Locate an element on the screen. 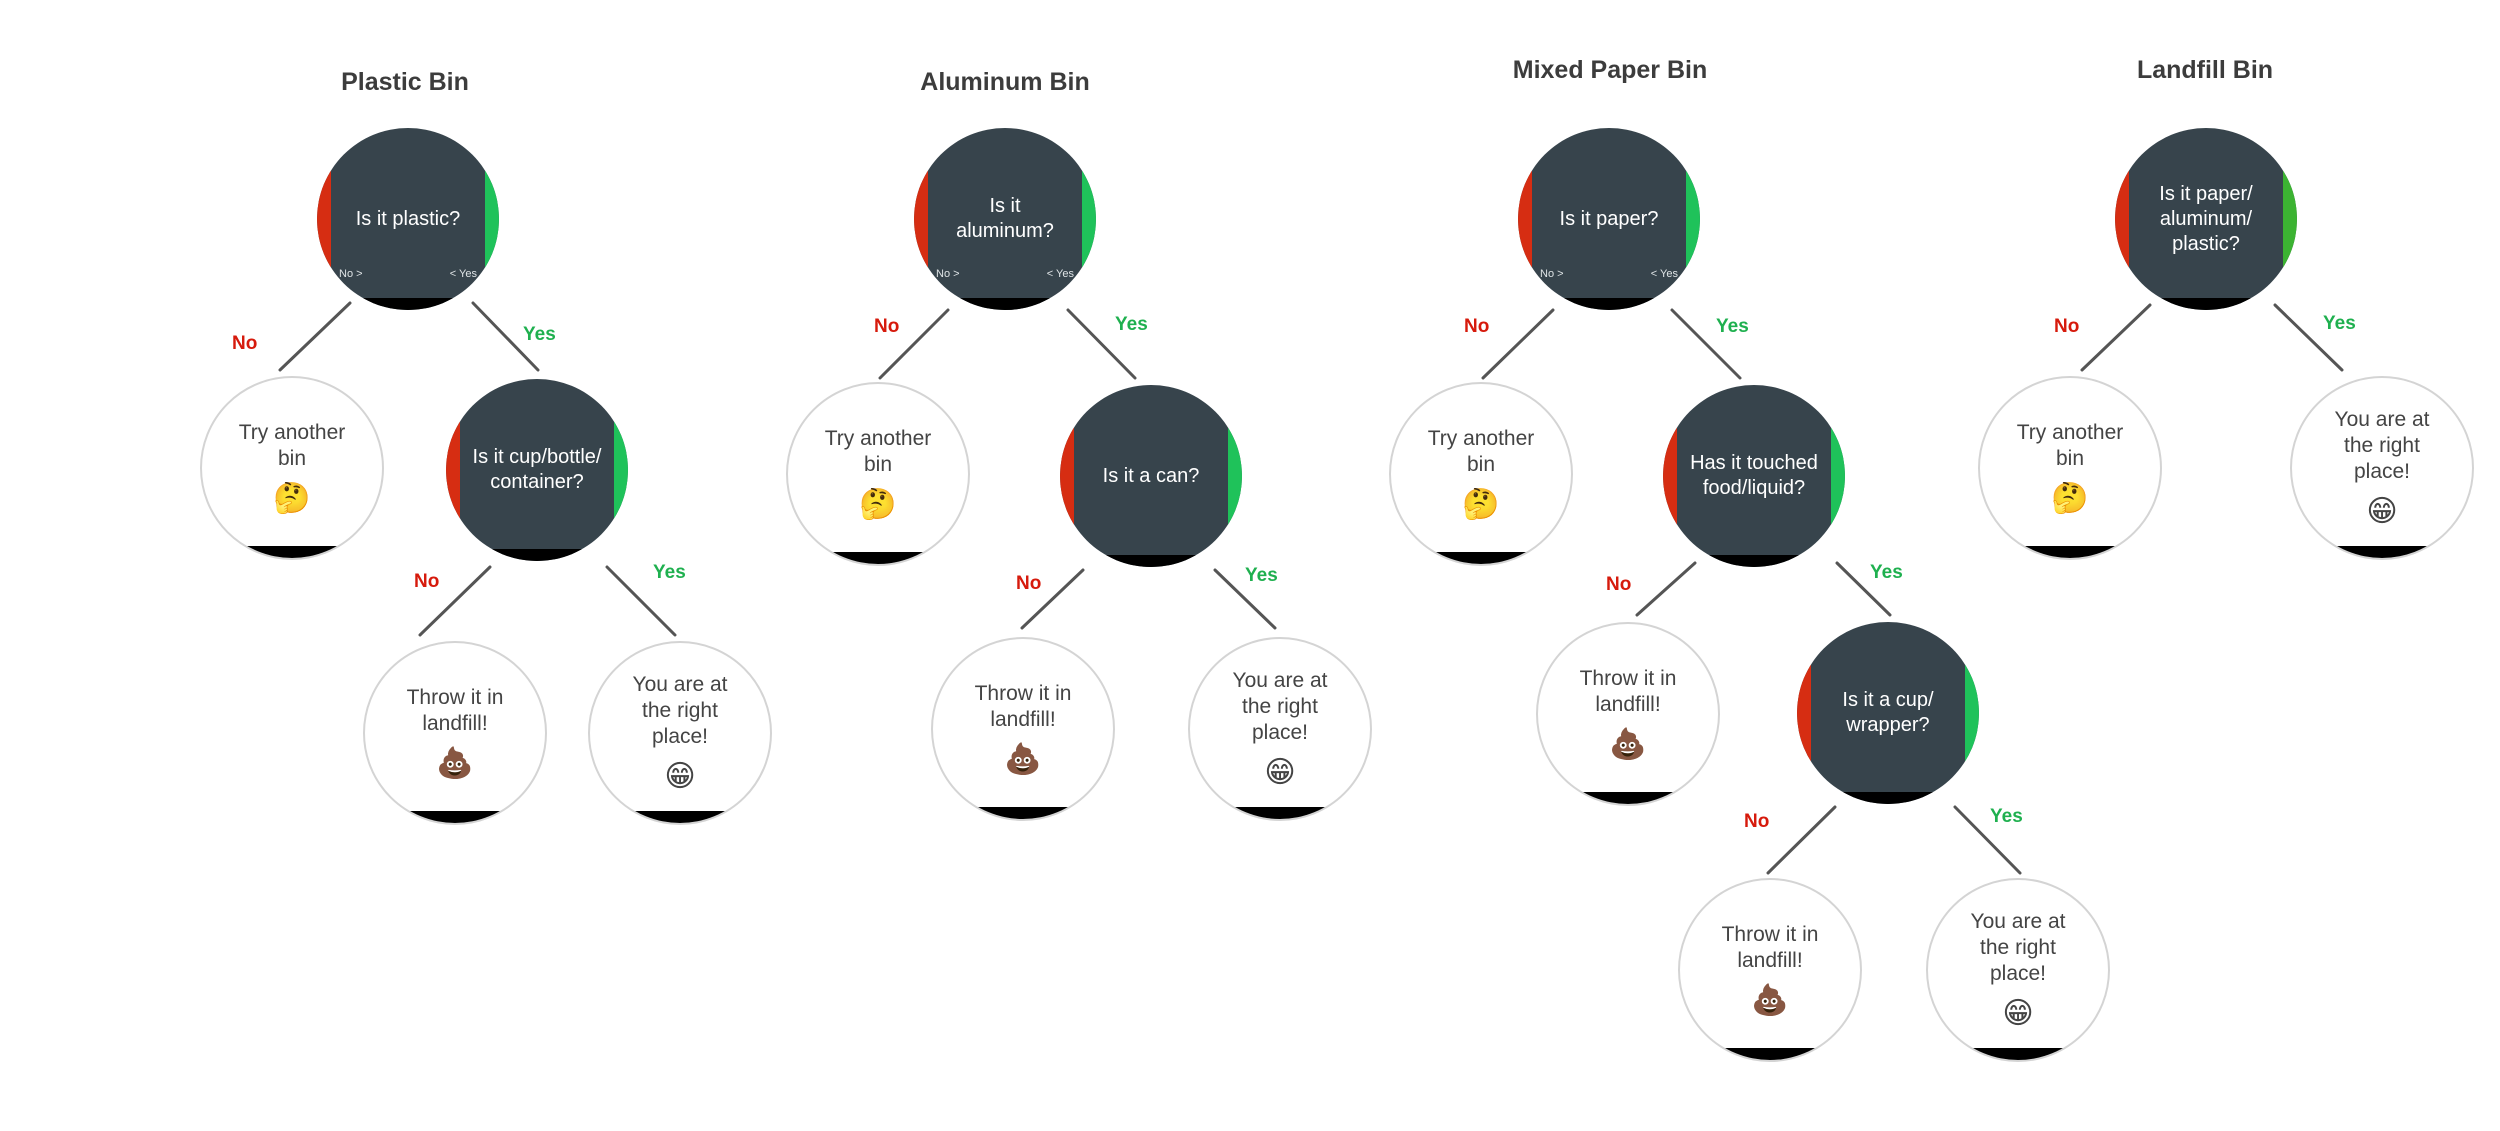 The width and height of the screenshot is (2500, 1131). question-node-aluminum-sub: Is it a can? is located at coordinates (1151, 476).